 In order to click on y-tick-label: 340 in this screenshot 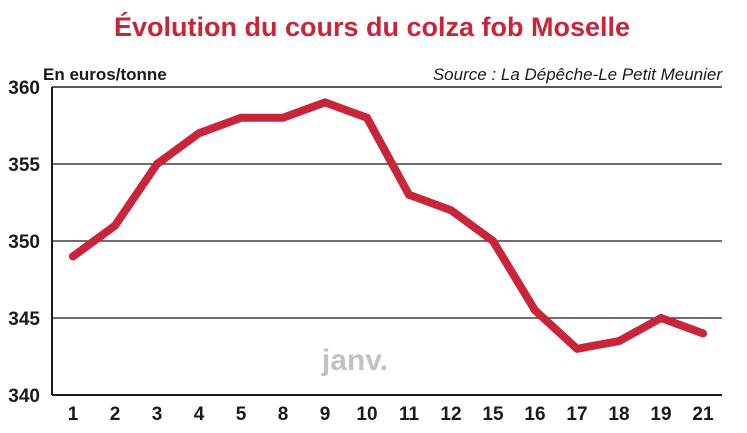, I will do `click(24, 396)`.